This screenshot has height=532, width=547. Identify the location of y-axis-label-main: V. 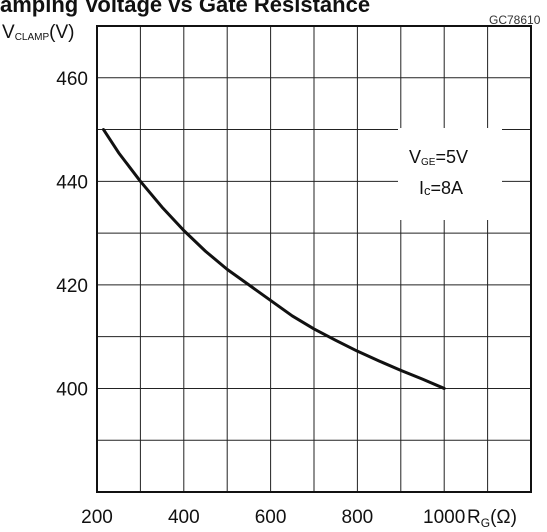
(8, 32).